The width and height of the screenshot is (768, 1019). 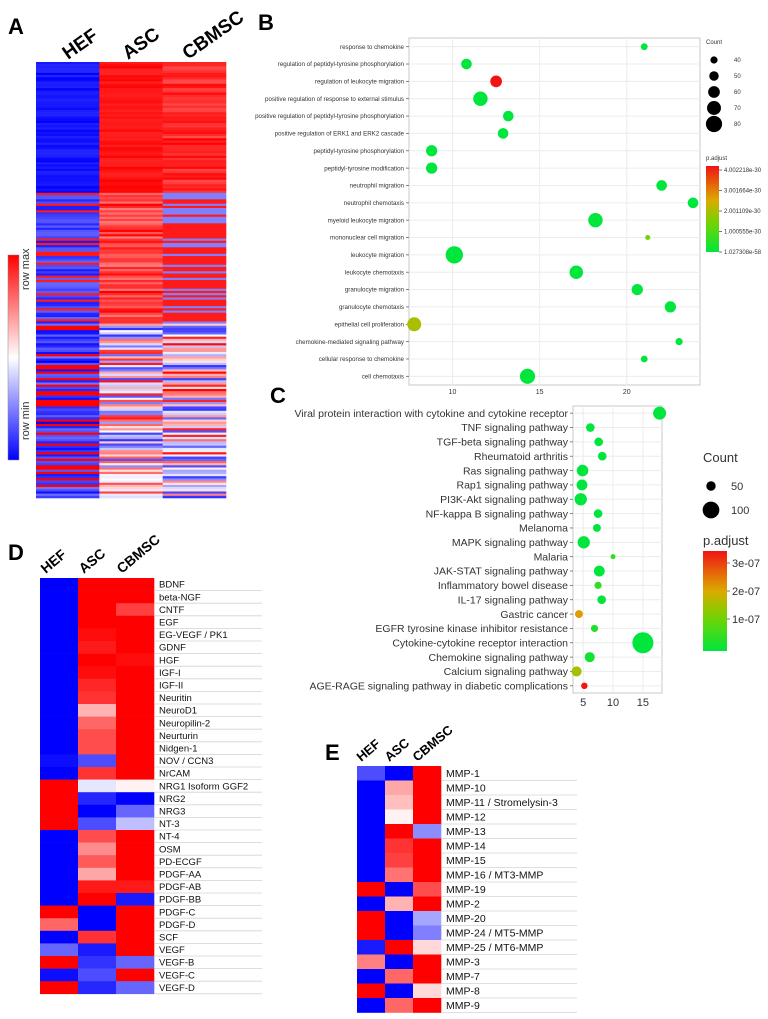 I want to click on b-plot-area, so click(x=554, y=211).